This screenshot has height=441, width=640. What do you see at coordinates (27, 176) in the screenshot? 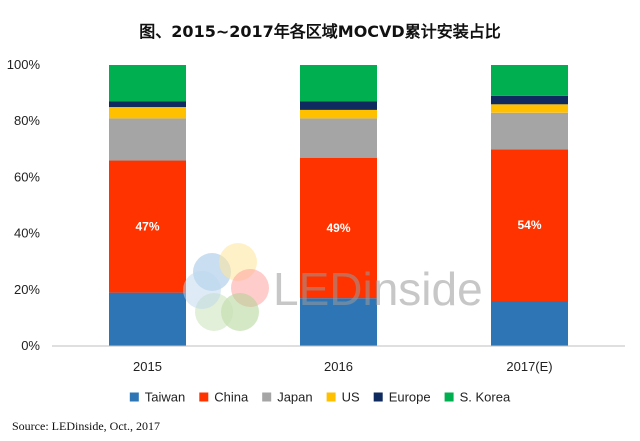
I see `y-tick-label: 60%` at bounding box center [27, 176].